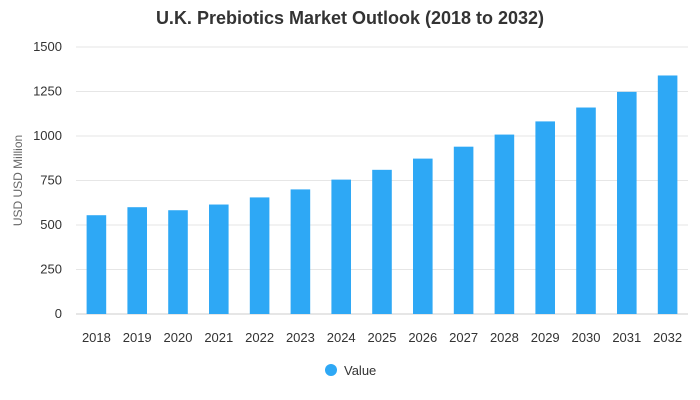 Image resolution: width=700 pixels, height=400 pixels. I want to click on x-tick-label: 2024, so click(341, 337).